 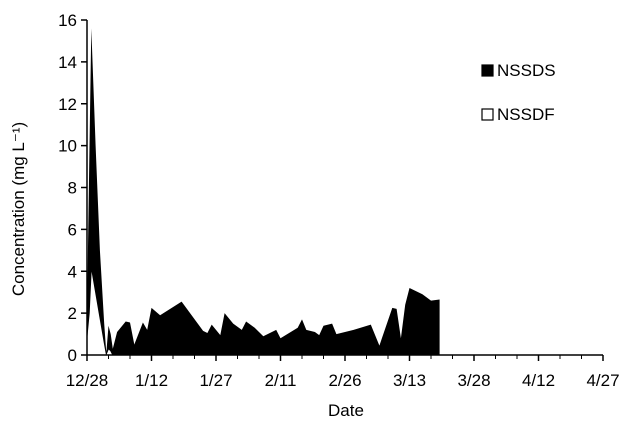 What do you see at coordinates (473, 380) in the screenshot?
I see `x-tick-label: 3/28` at bounding box center [473, 380].